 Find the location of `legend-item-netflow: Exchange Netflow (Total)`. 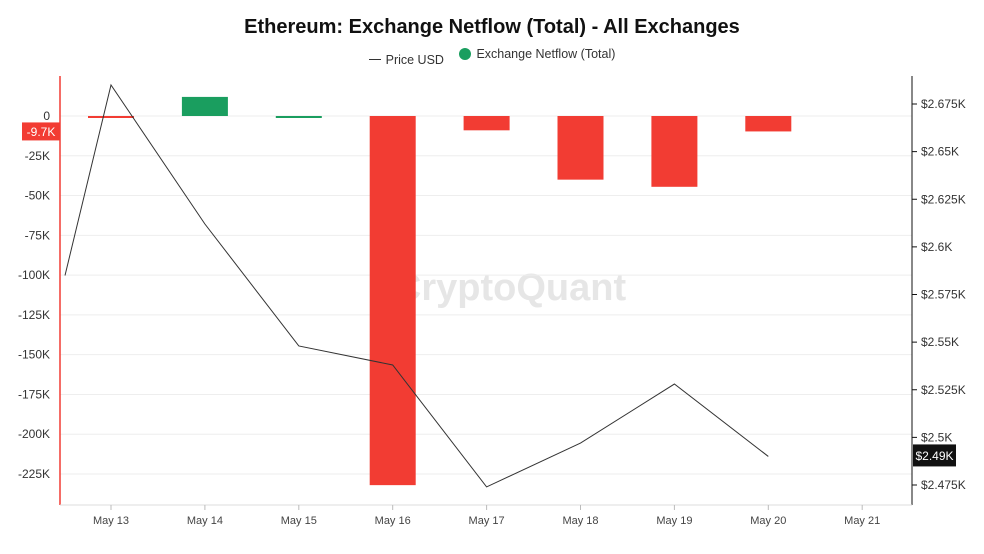

legend-item-netflow: Exchange Netflow (Total) is located at coordinates (537, 54).